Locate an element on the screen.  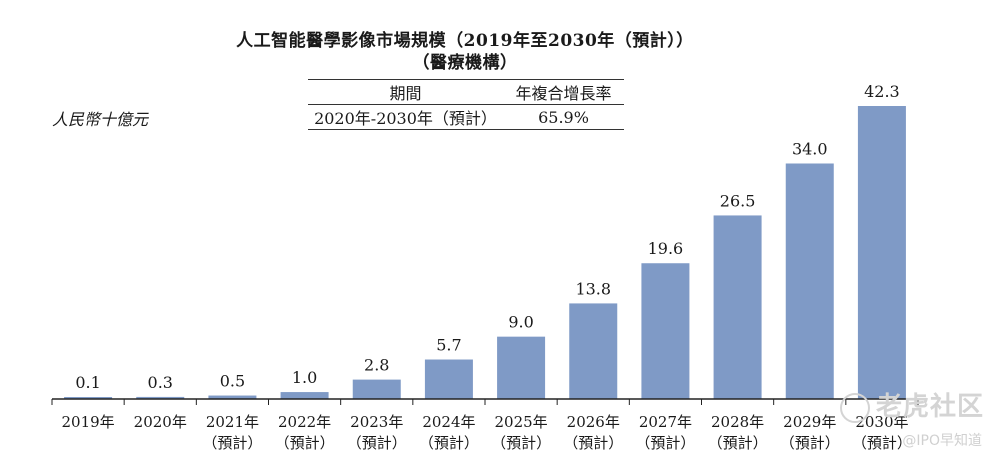
x-tick-label: 2029年 is located at coordinates (809, 422).